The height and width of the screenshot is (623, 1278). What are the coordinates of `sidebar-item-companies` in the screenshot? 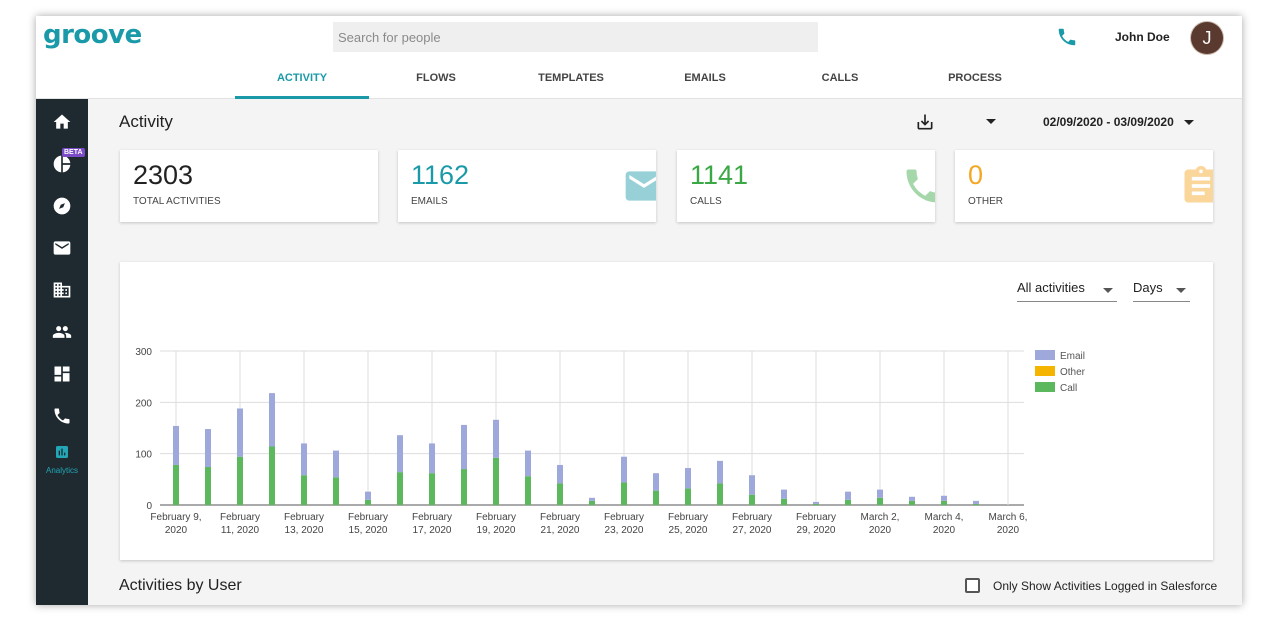 It's located at (62, 290).